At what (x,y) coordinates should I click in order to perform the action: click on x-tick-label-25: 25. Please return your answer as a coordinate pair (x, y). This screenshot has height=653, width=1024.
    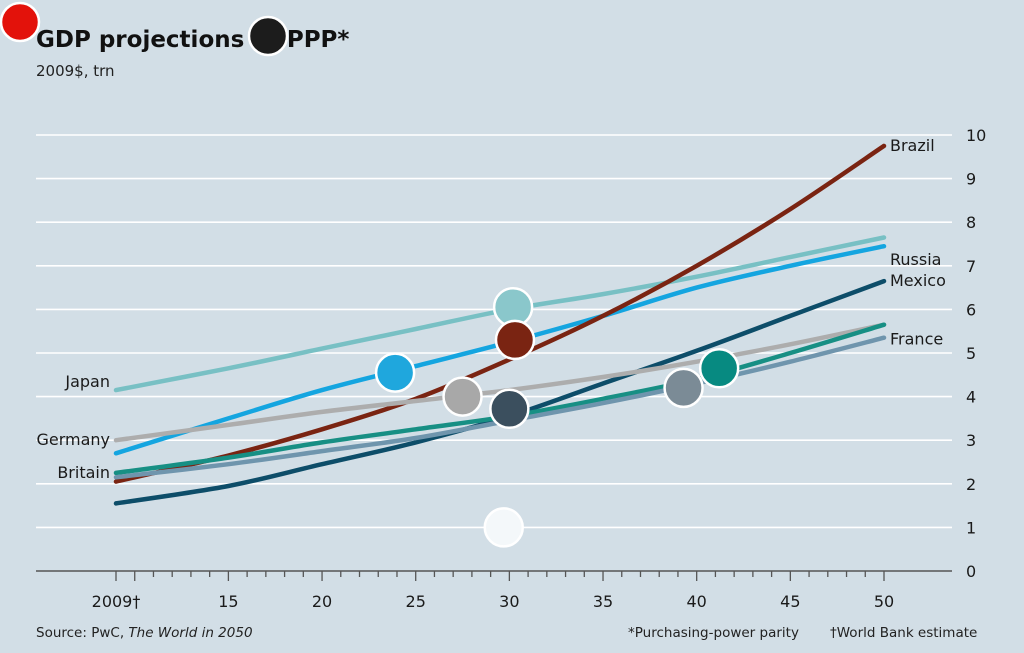
    Looking at the image, I should click on (416, 601).